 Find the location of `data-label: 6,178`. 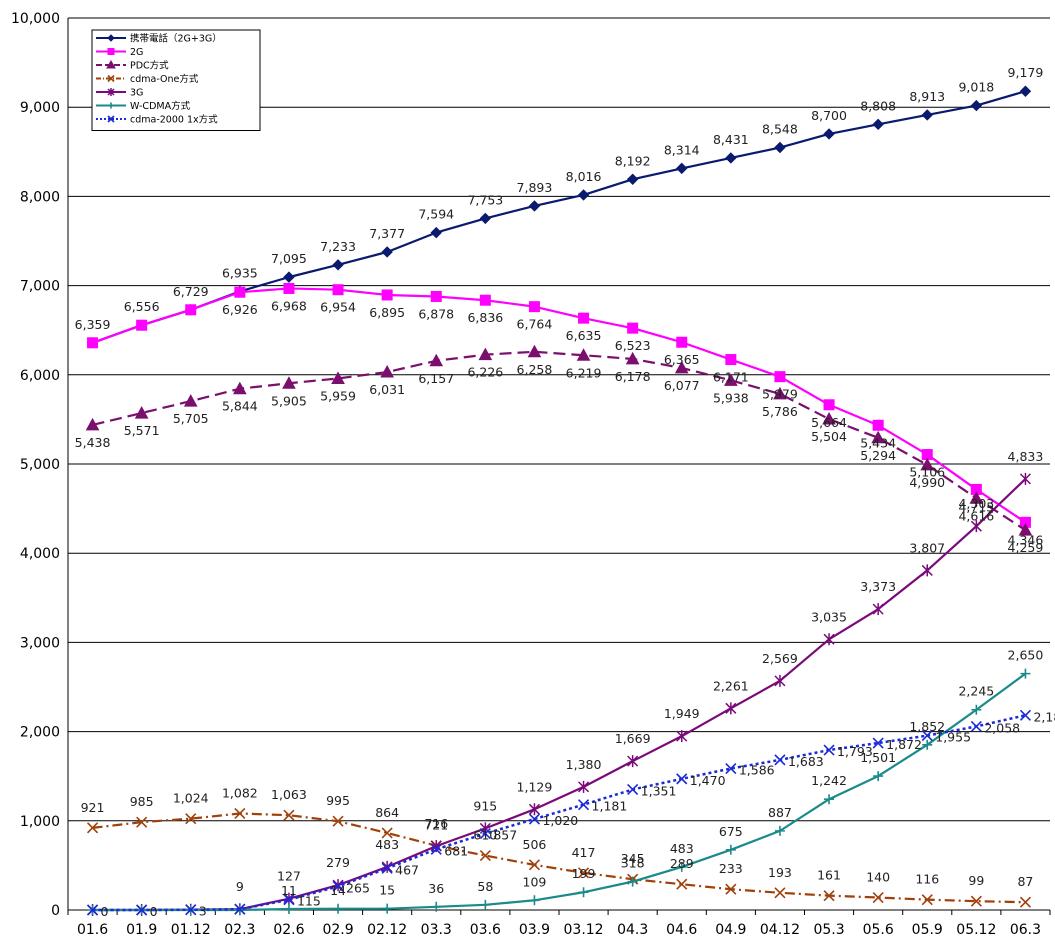

data-label: 6,178 is located at coordinates (633, 376).